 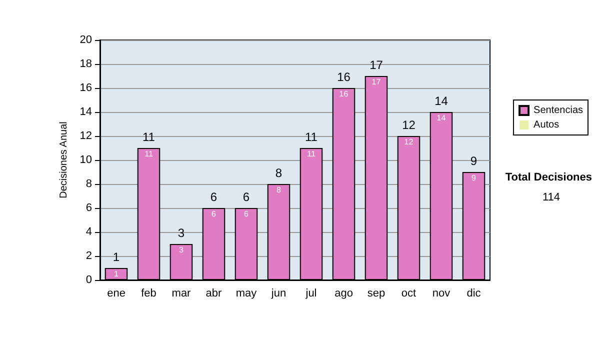 I want to click on data-label: 8, so click(x=279, y=190).